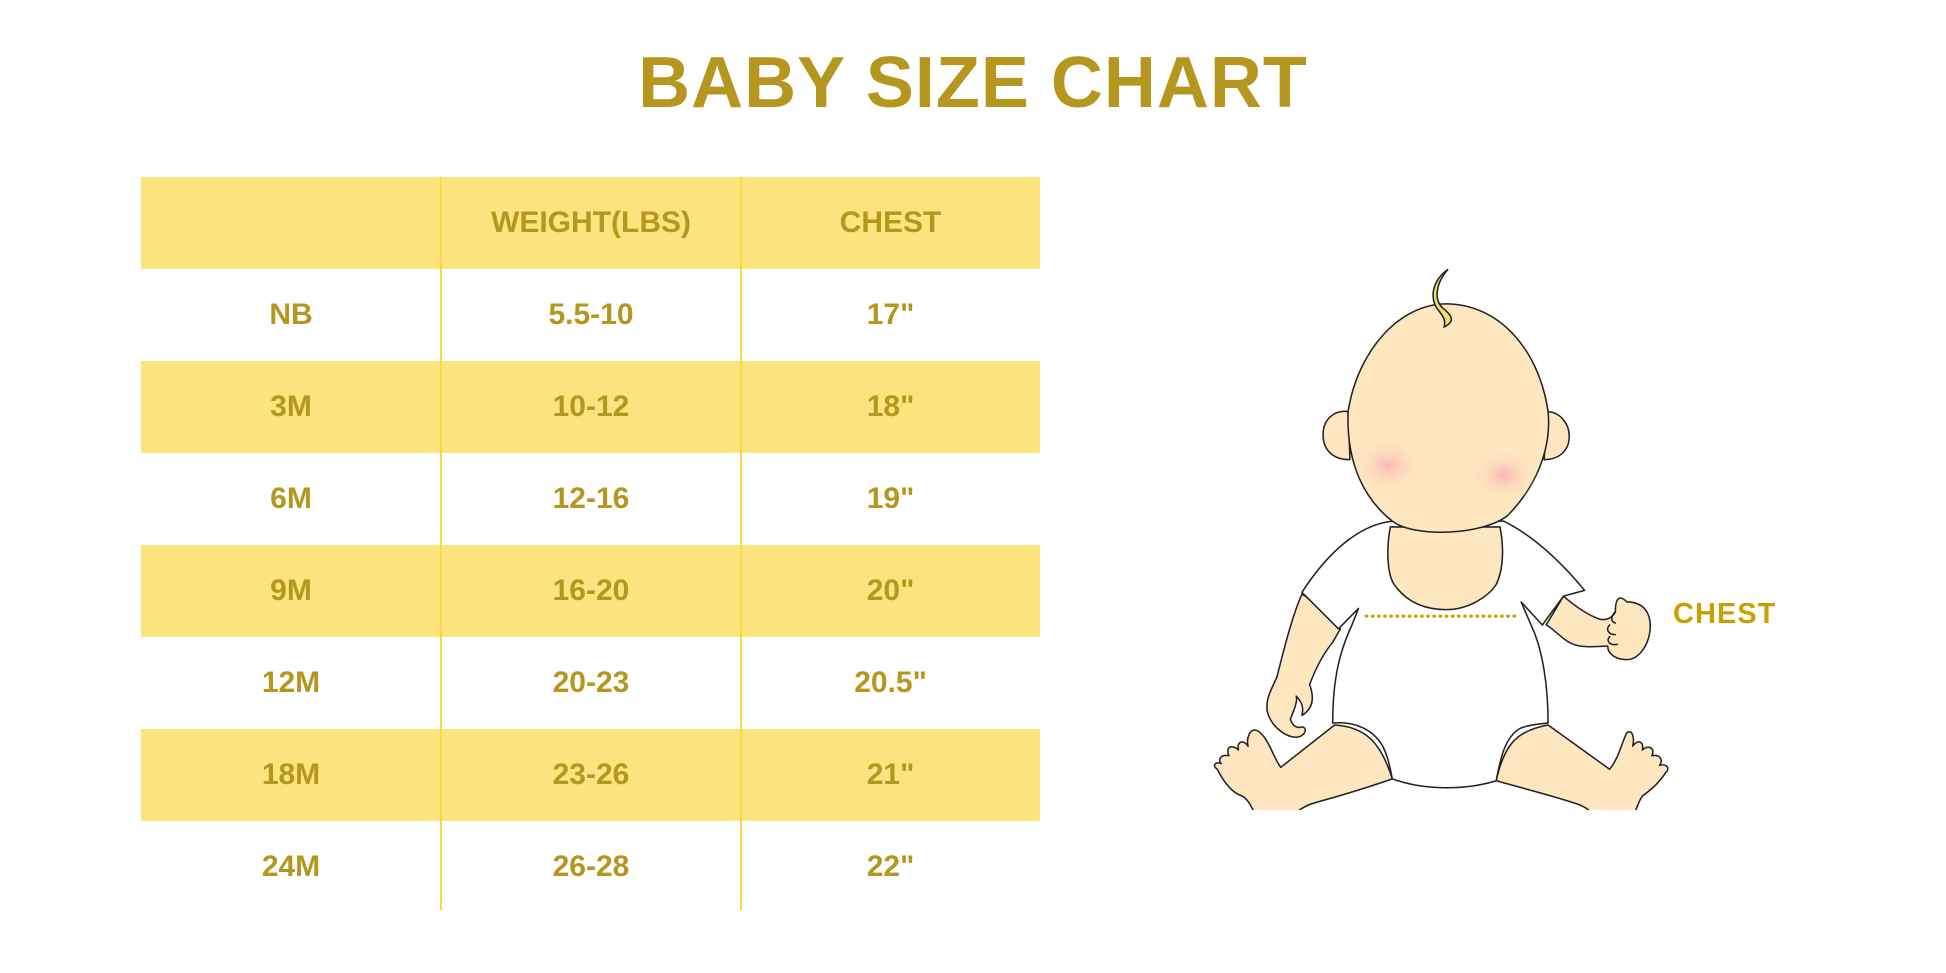 The width and height of the screenshot is (1946, 973). Describe the element at coordinates (291, 406) in the screenshot. I see `size-cell: 3M` at that location.